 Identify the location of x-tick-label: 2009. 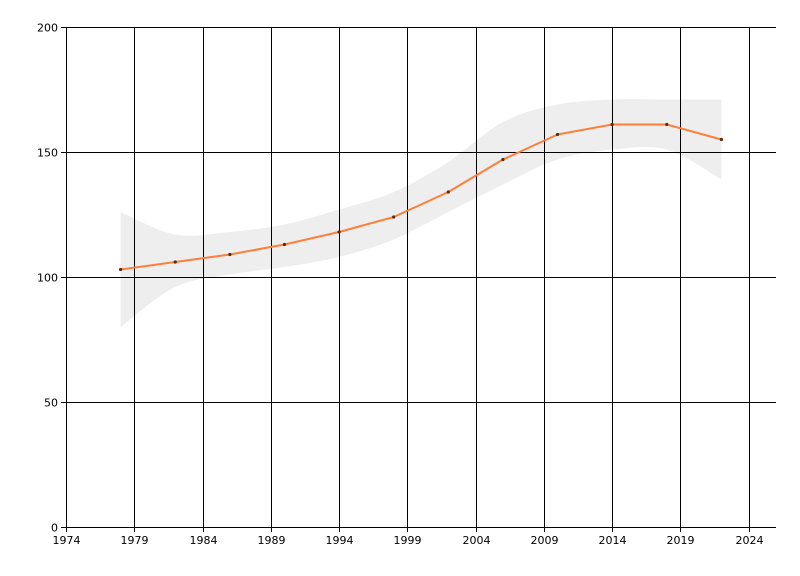
(545, 540).